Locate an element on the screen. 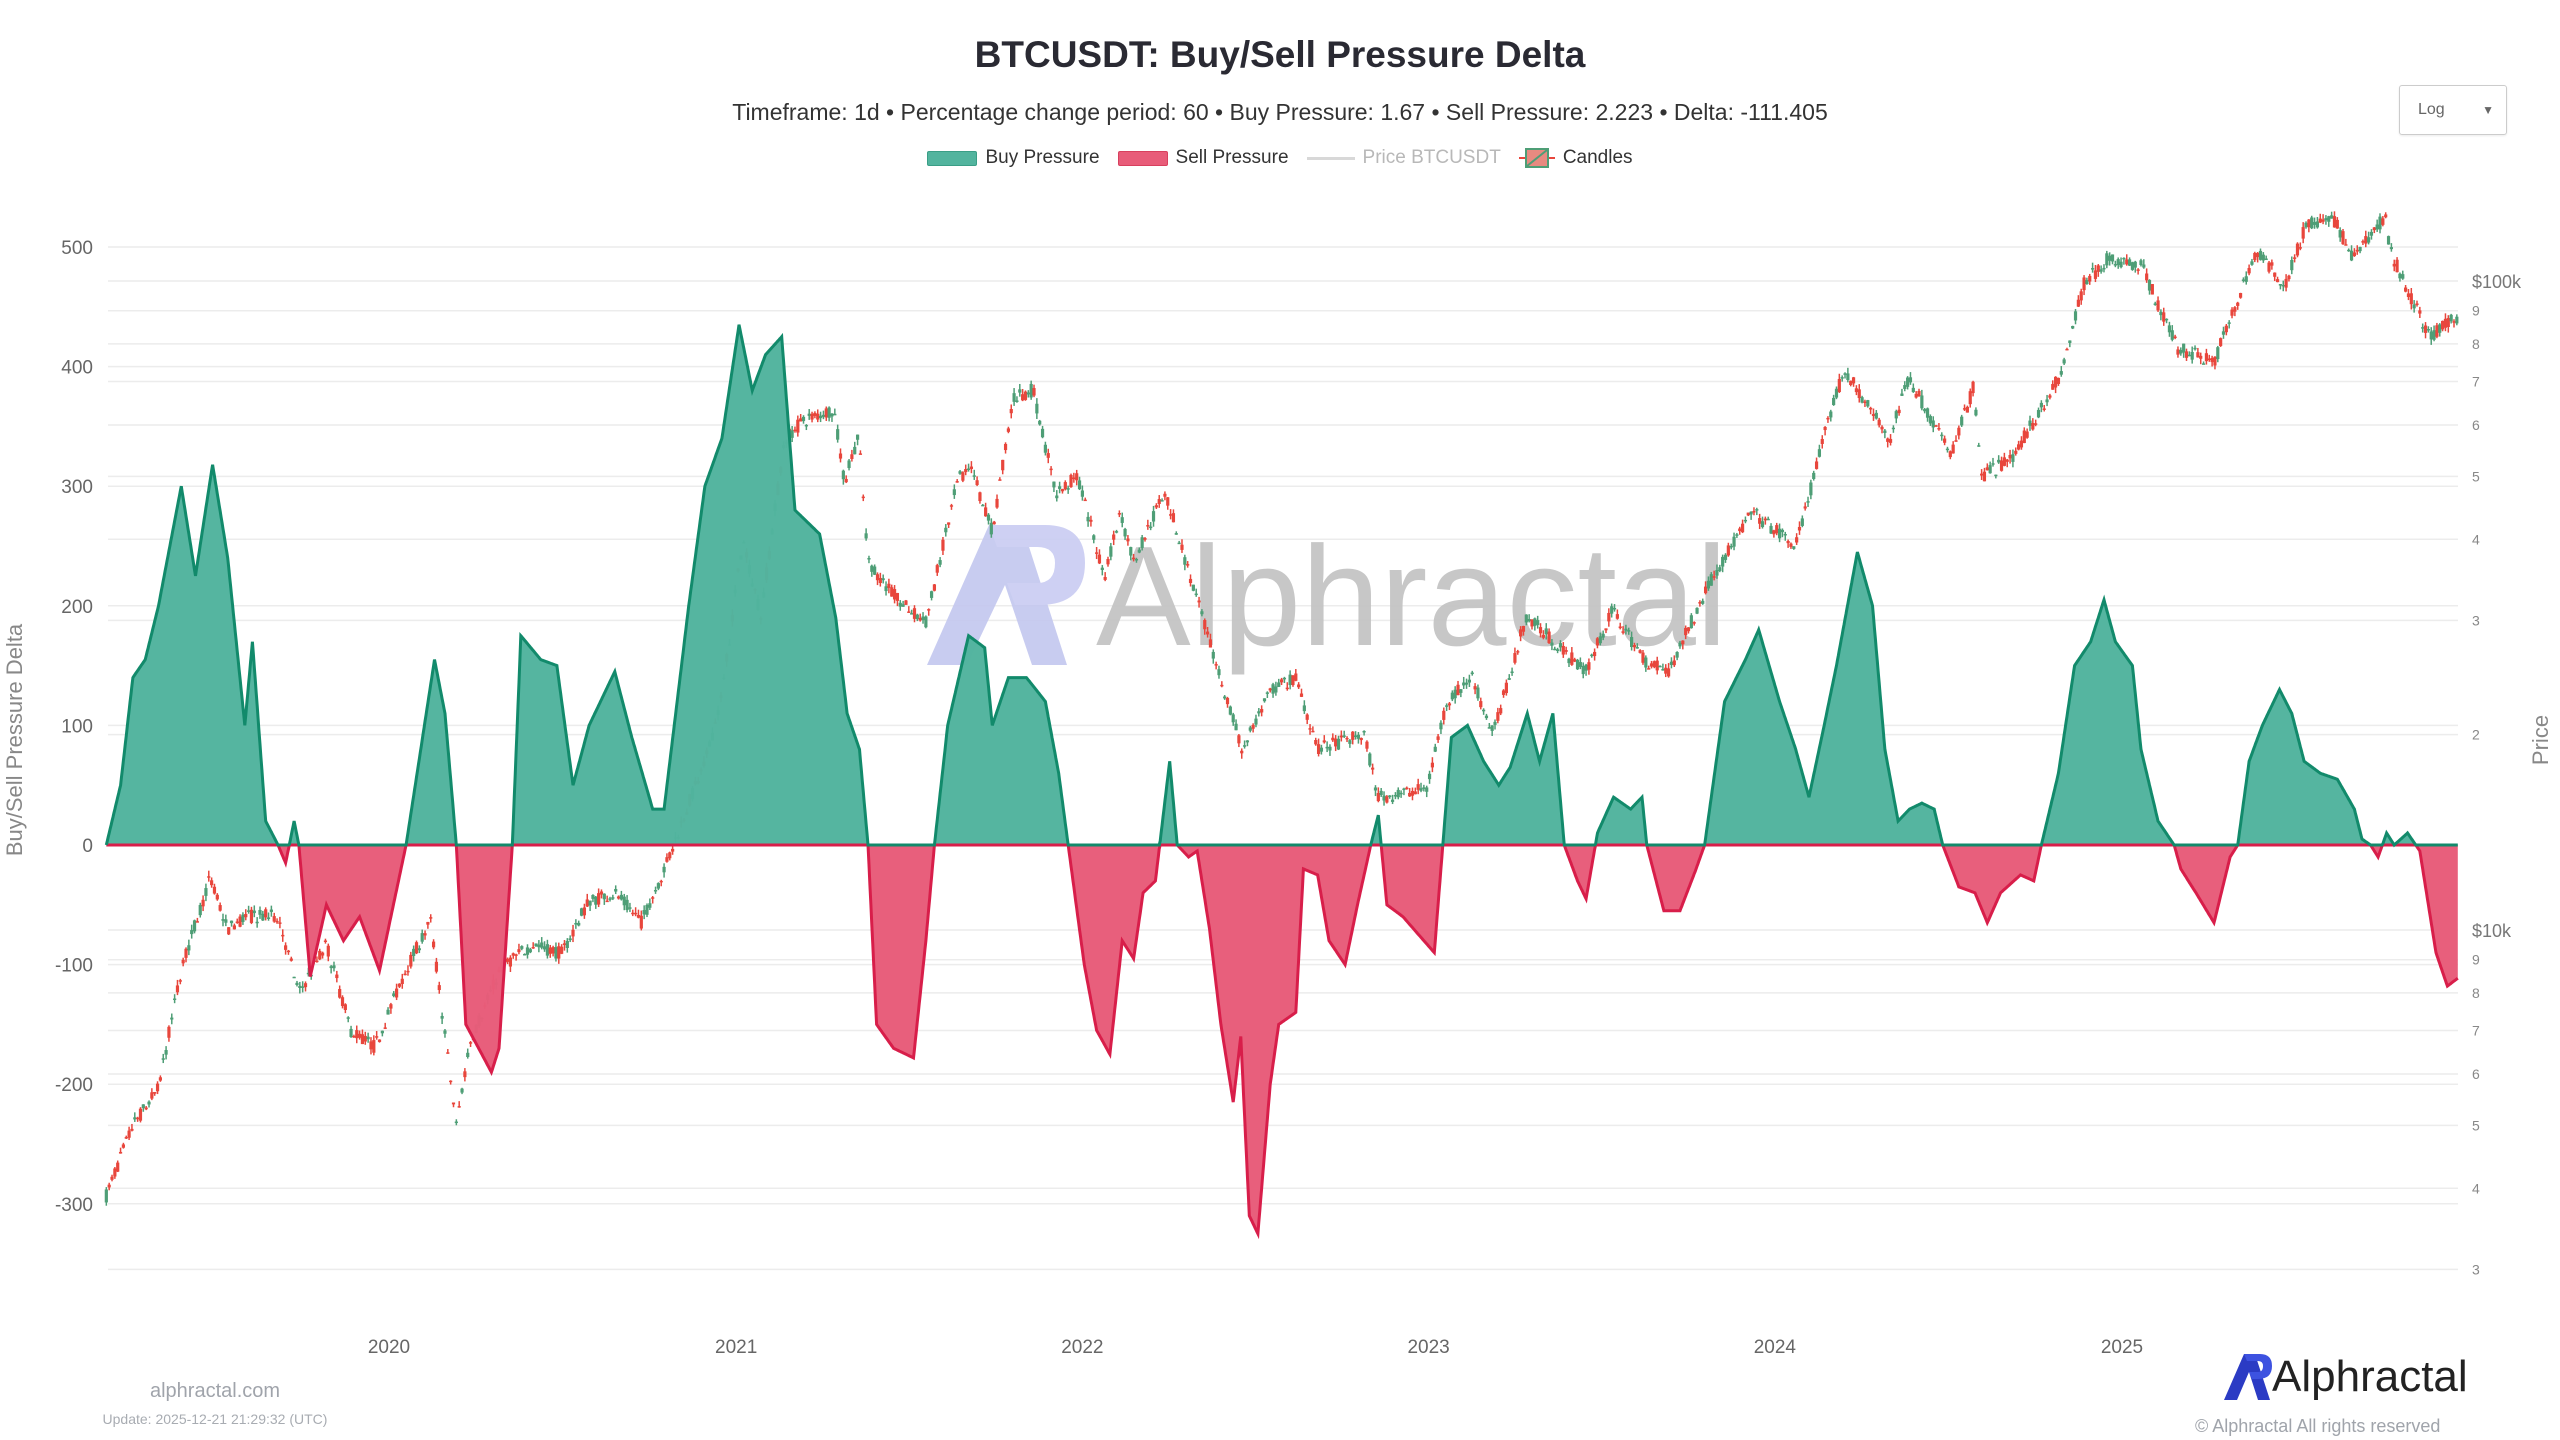 The height and width of the screenshot is (1440, 2560). y-tick-label: 500 is located at coordinates (77, 248).